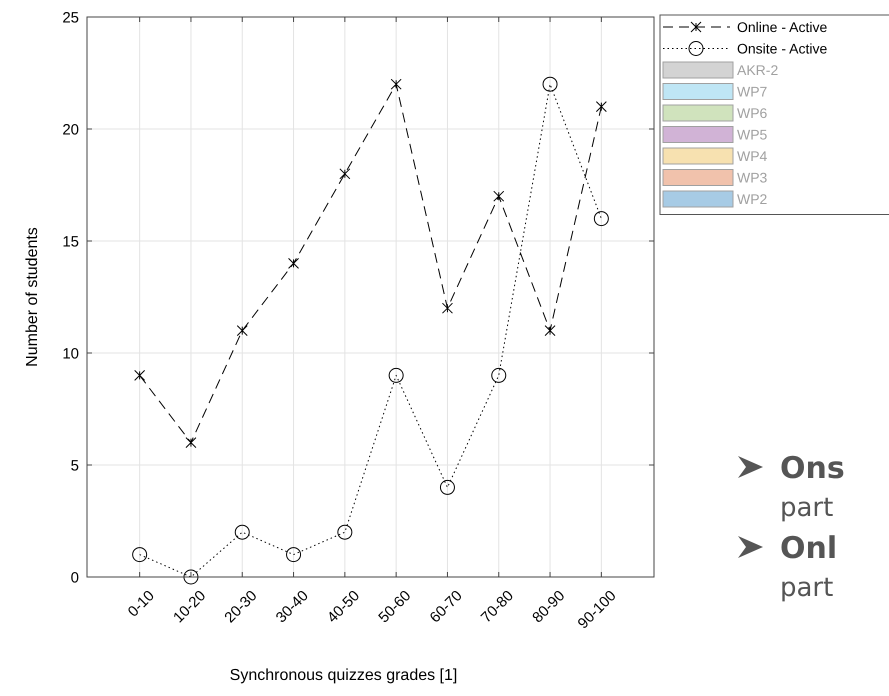 The height and width of the screenshot is (696, 889). Describe the element at coordinates (782, 48) in the screenshot. I see `legend-label: Onsite - Active` at that location.